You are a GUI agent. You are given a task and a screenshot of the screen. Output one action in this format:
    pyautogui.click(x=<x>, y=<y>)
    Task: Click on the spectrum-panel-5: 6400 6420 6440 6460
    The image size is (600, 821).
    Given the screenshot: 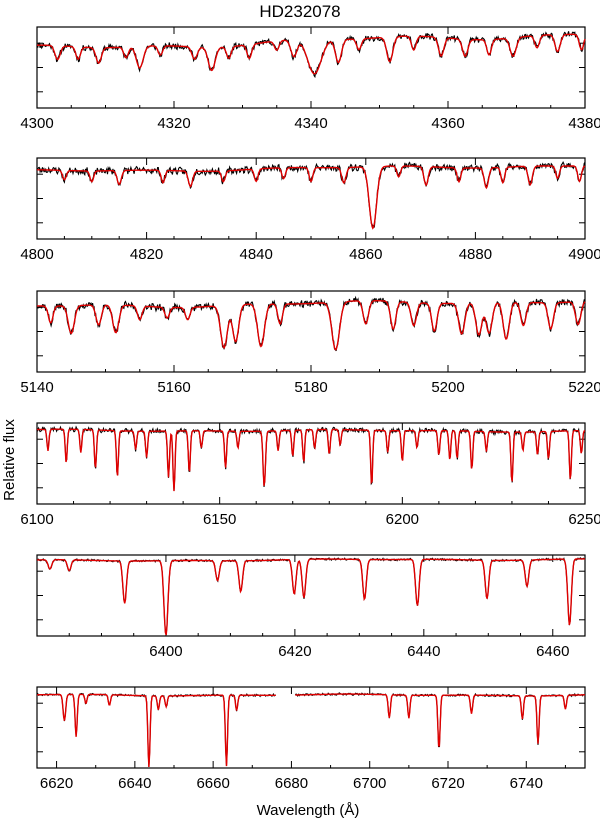 What is the action you would take?
    pyautogui.click(x=311, y=607)
    